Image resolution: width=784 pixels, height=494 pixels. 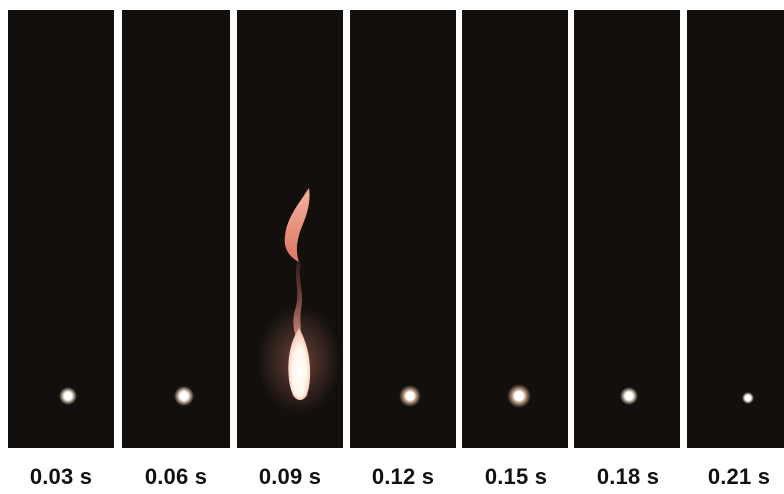 I want to click on time-label-5: 0.15 s, so click(x=516, y=476).